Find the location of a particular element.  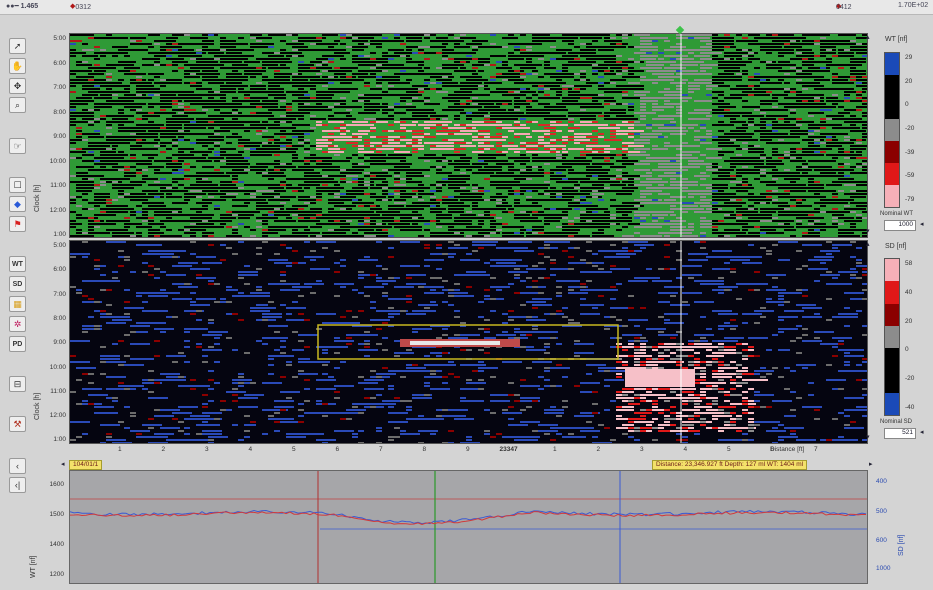

profile-left-axis-label: WT [nf] is located at coordinates (33, 566).